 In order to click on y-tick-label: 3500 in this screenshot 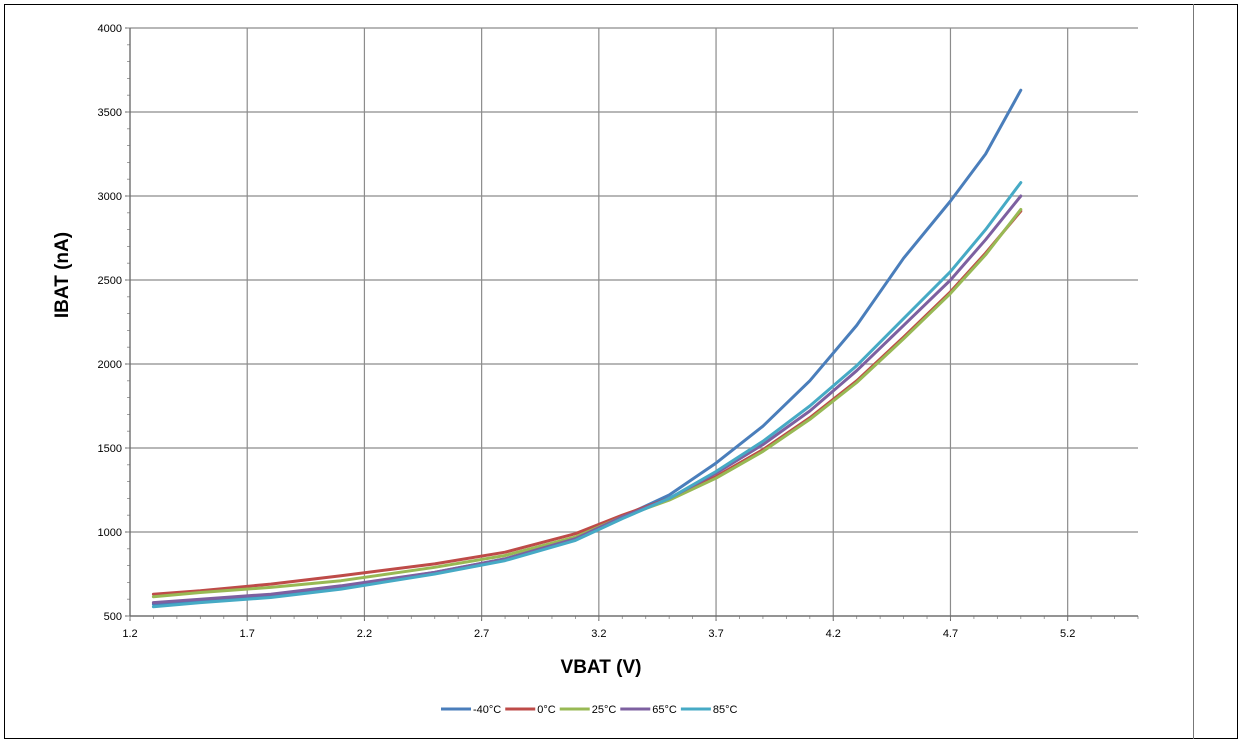, I will do `click(110, 113)`.